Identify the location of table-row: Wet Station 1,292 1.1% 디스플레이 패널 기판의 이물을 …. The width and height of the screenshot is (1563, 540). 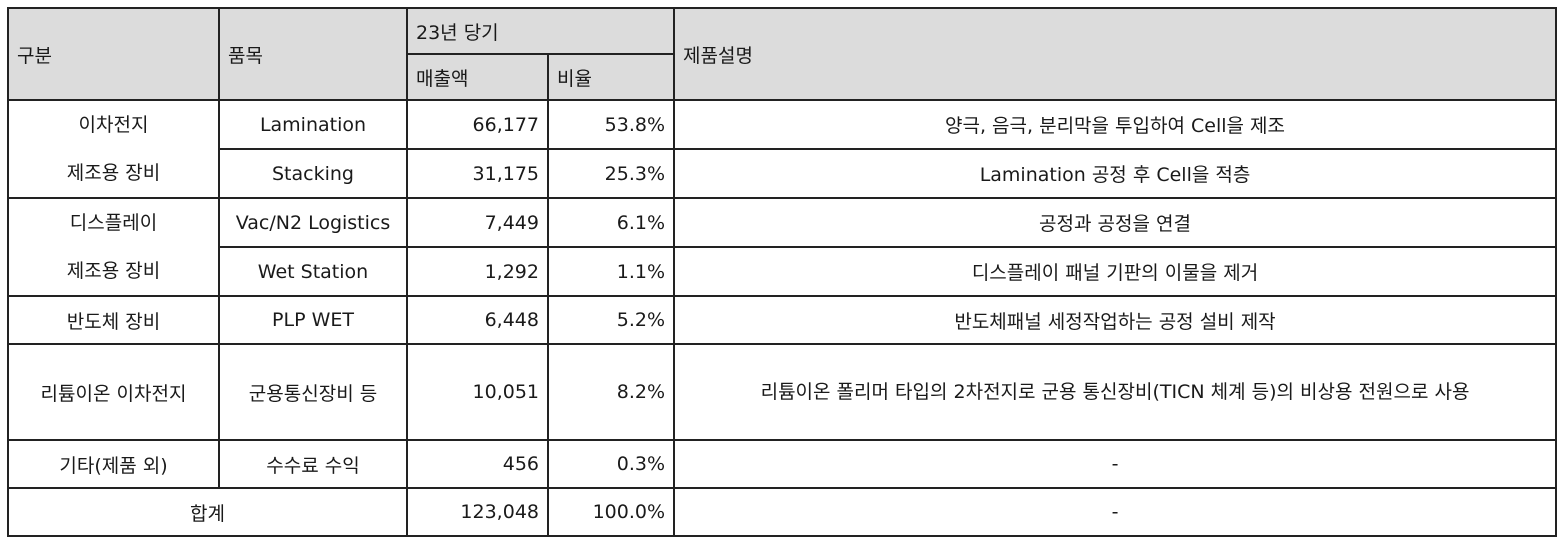
(783, 271).